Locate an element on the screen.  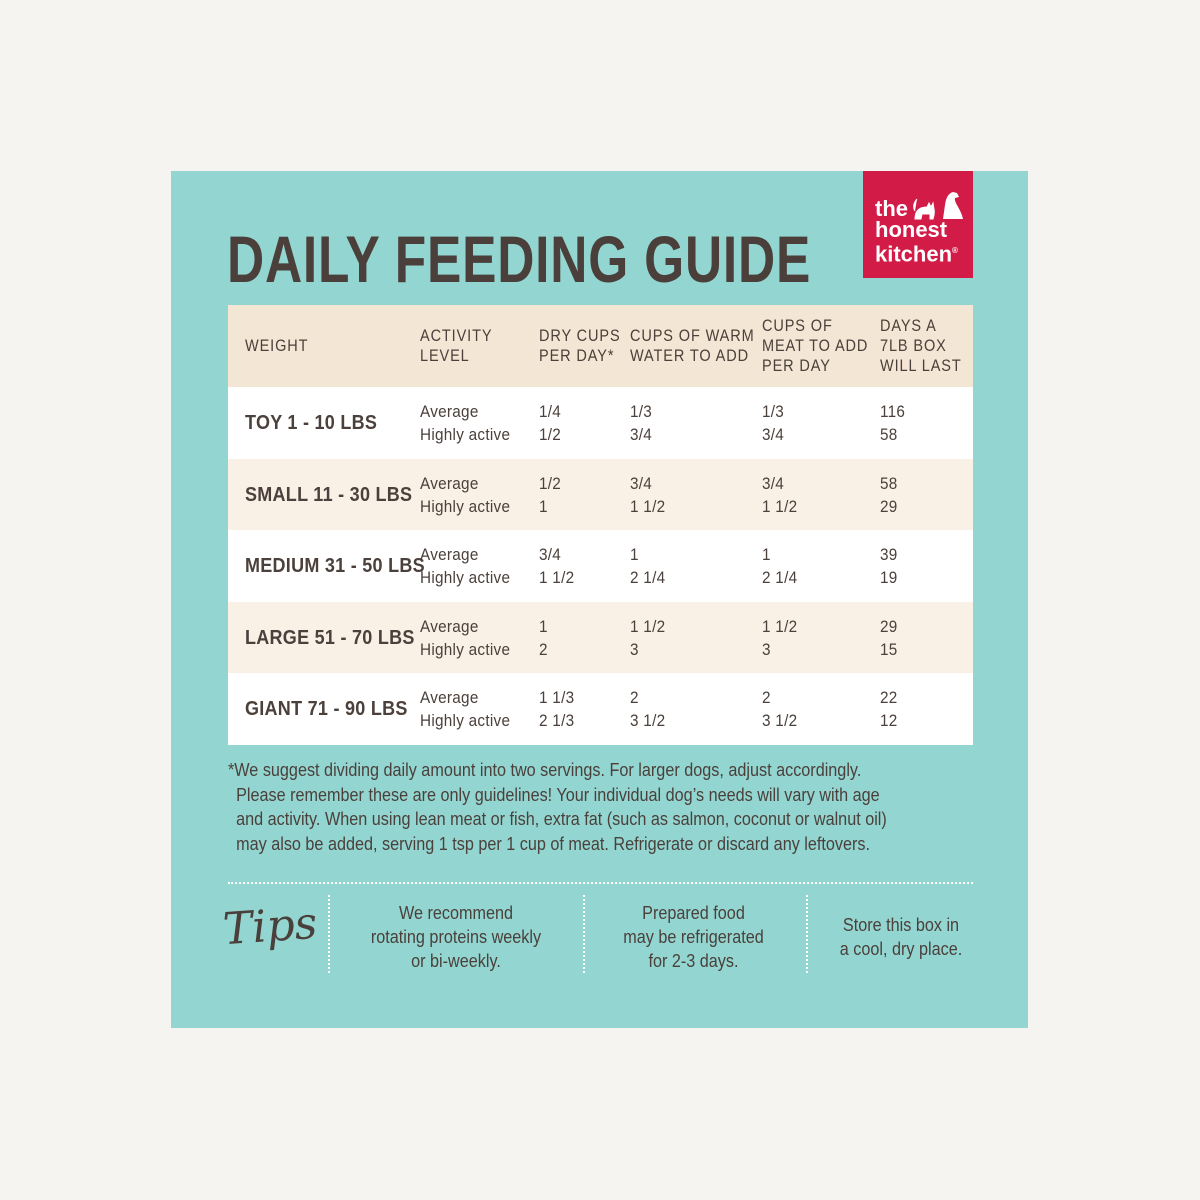
cell-meat: 2 3 1/2 is located at coordinates (780, 709).